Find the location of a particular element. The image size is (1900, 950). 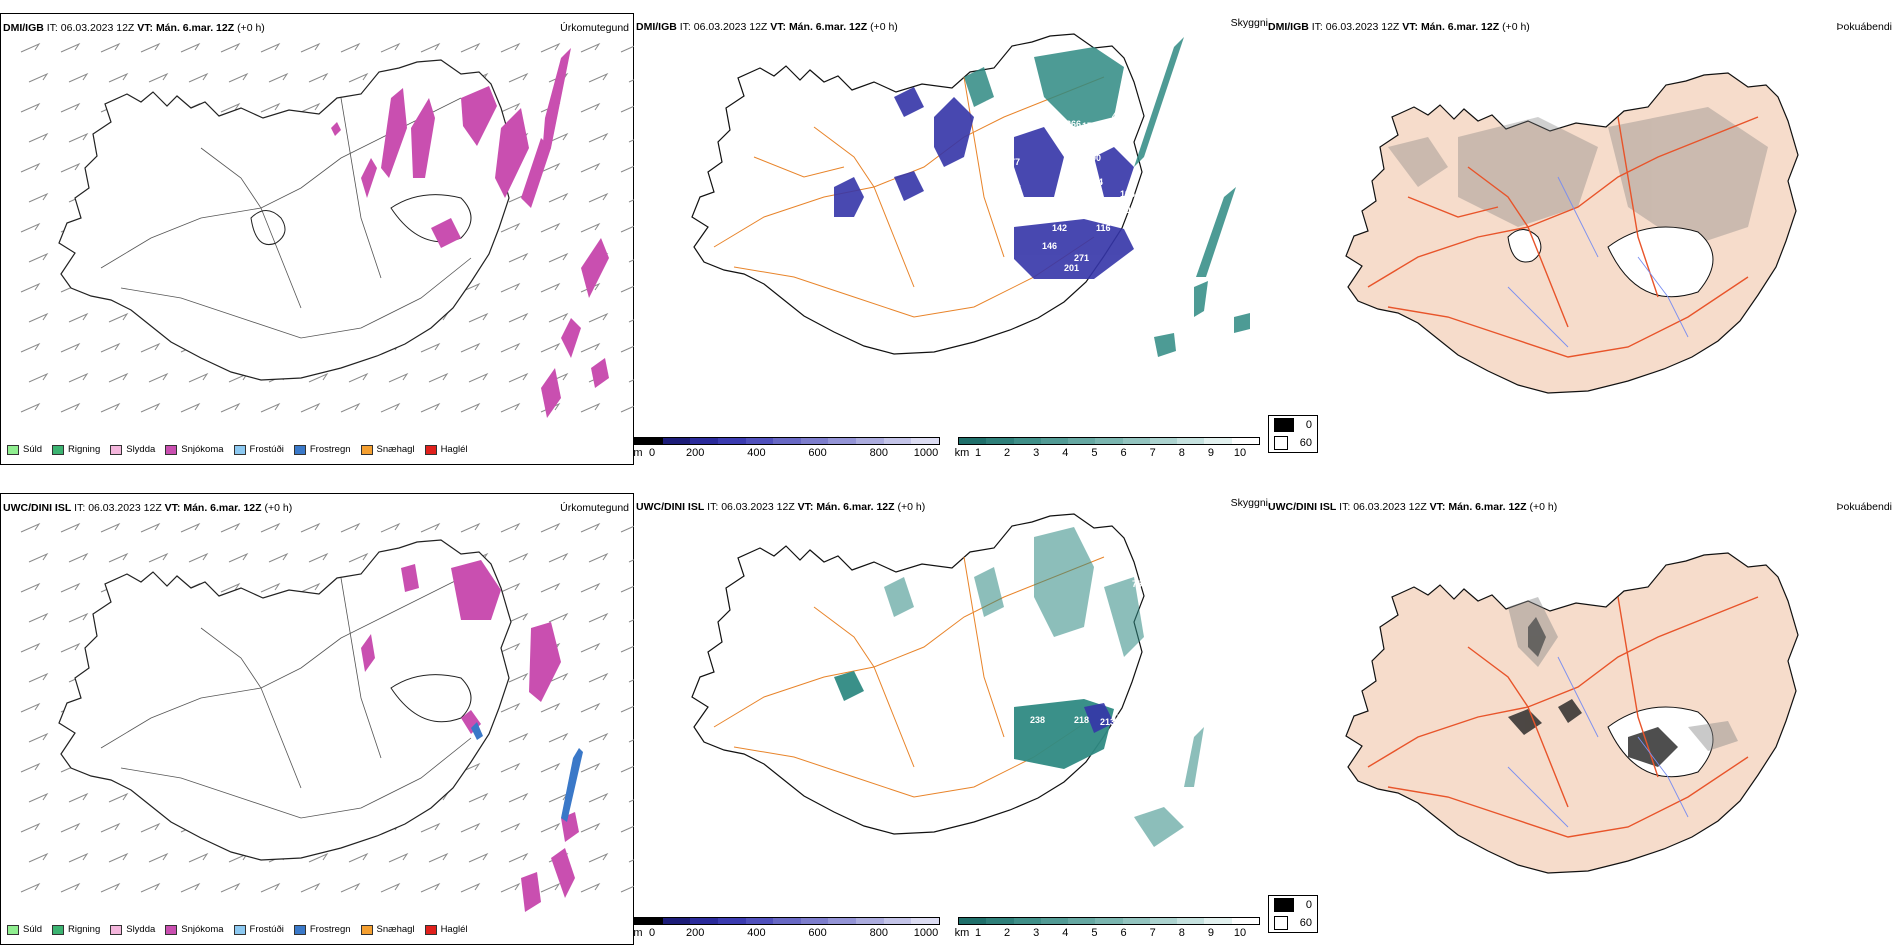

colorbar-tick: 400 is located at coordinates (756, 453).